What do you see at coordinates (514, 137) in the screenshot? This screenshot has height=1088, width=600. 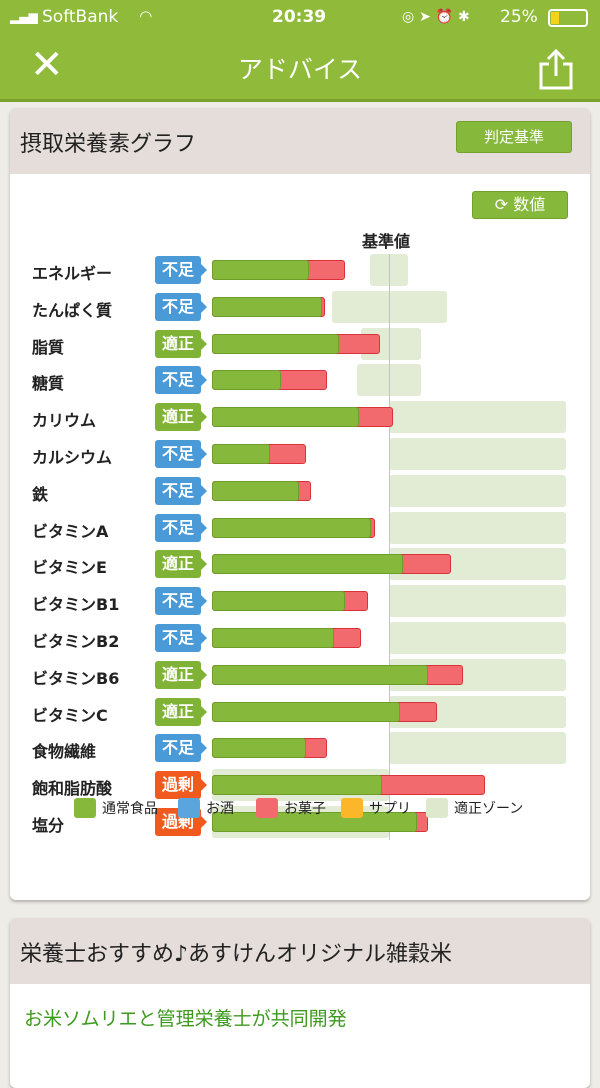 I see `criteria-button: 判定基準` at bounding box center [514, 137].